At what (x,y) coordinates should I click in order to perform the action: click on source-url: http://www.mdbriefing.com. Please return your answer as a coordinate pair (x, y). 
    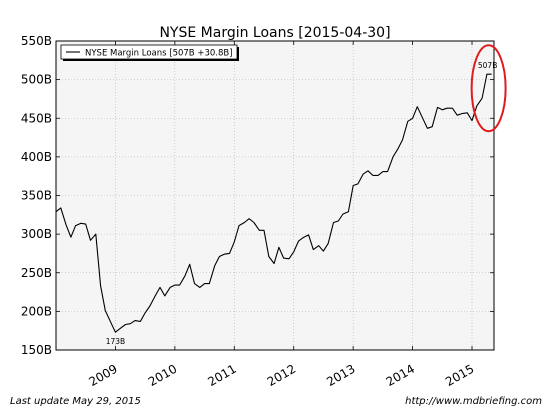
    Looking at the image, I should click on (473, 401).